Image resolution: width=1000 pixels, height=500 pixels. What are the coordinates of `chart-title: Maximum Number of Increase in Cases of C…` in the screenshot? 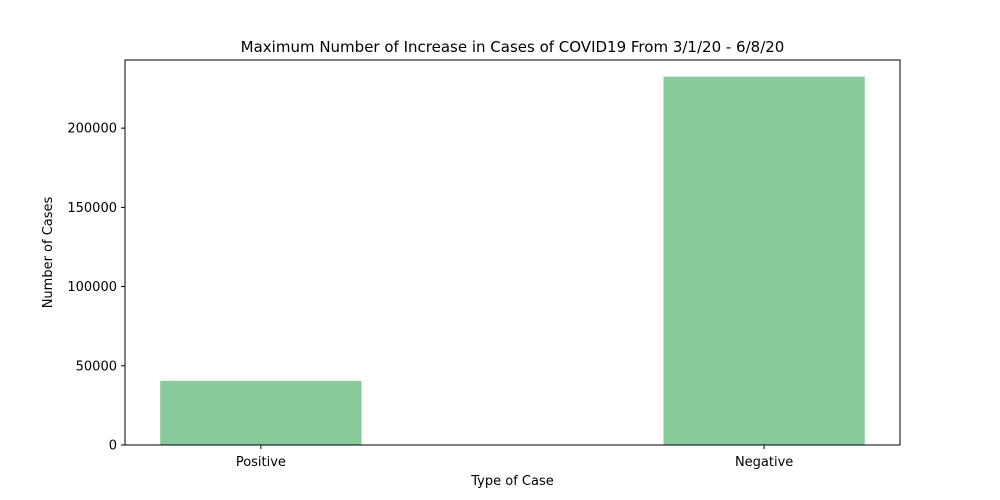 It's located at (513, 47).